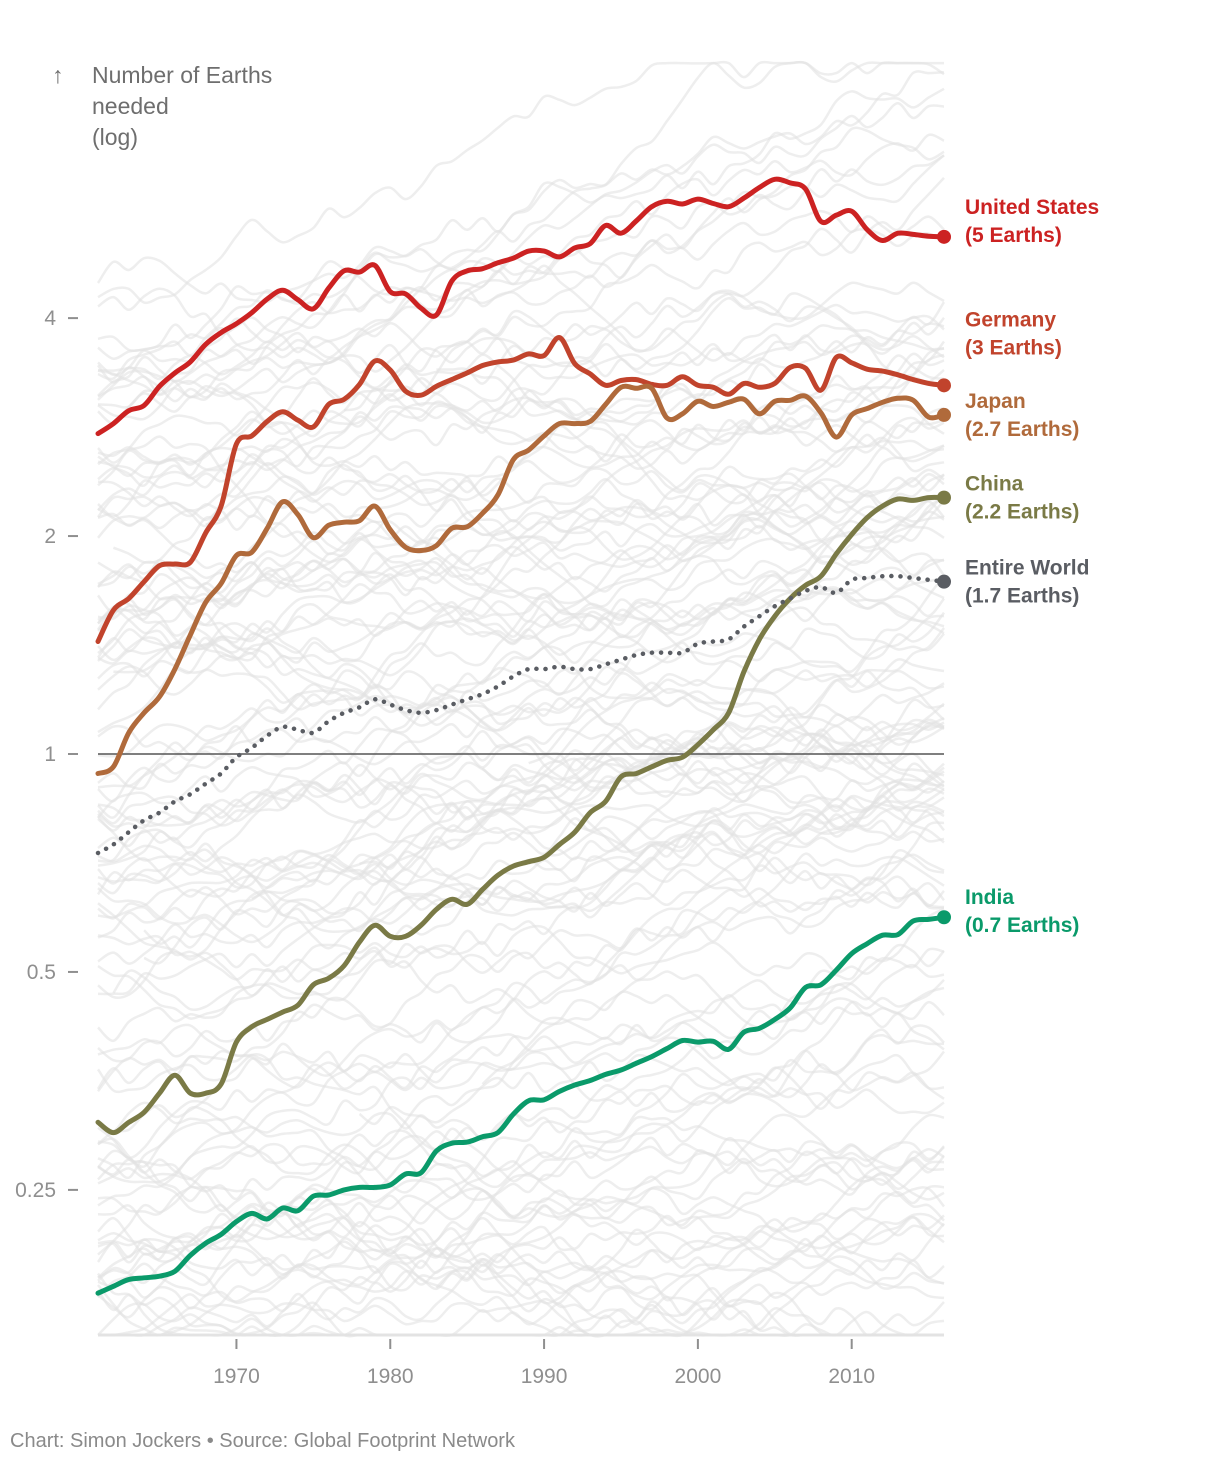 Image resolution: width=1220 pixels, height=1466 pixels. What do you see at coordinates (50, 754) in the screenshot?
I see `y-tick-label: 1` at bounding box center [50, 754].